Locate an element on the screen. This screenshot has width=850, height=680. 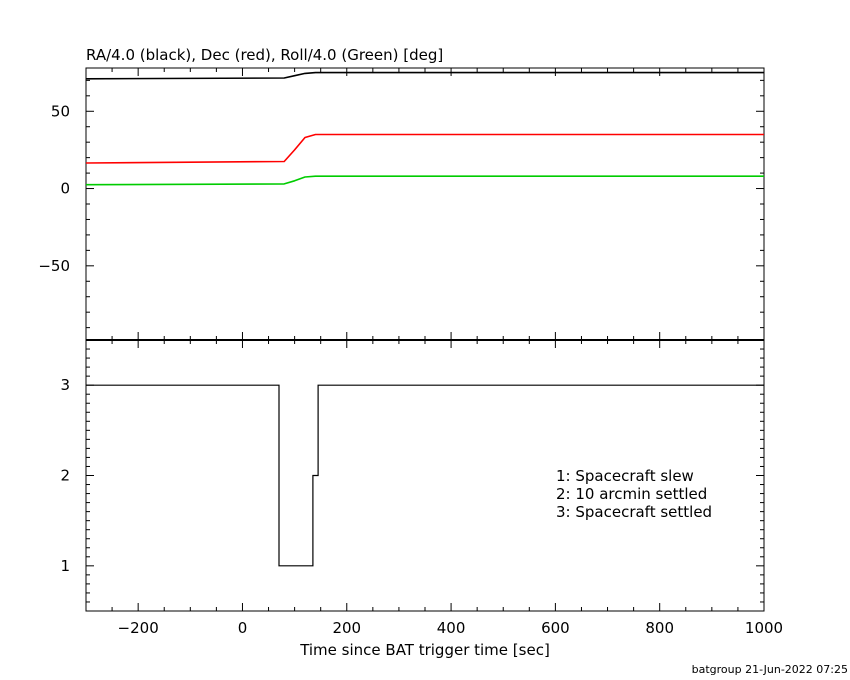
x-tick-label: 200 is located at coordinates (346, 628).